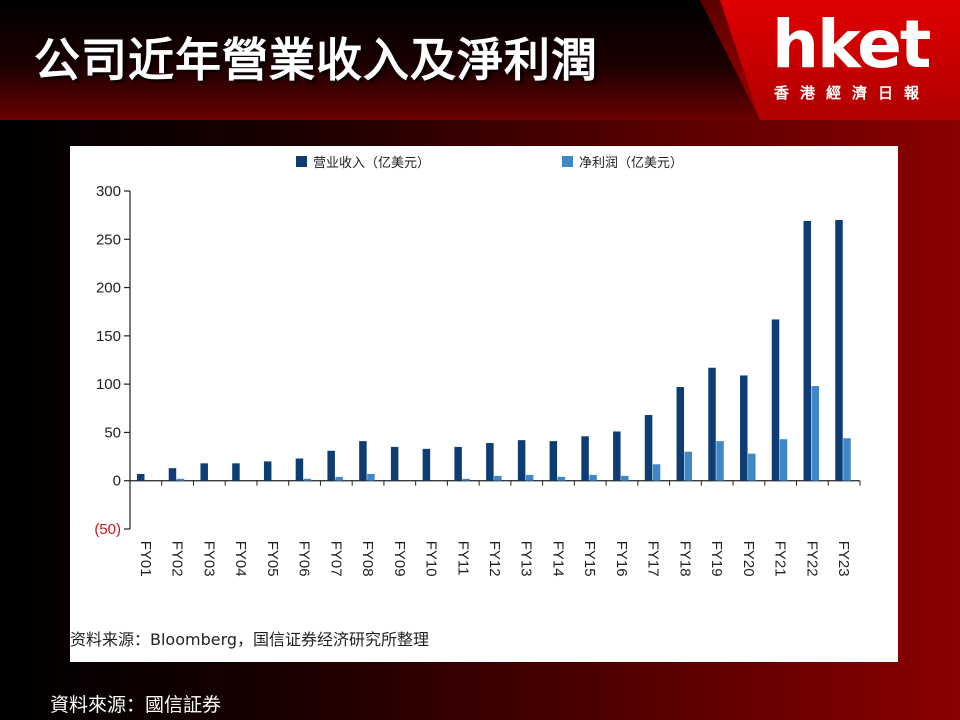  I want to click on slide-source-note: 資料來源：國信証券, so click(136, 705).